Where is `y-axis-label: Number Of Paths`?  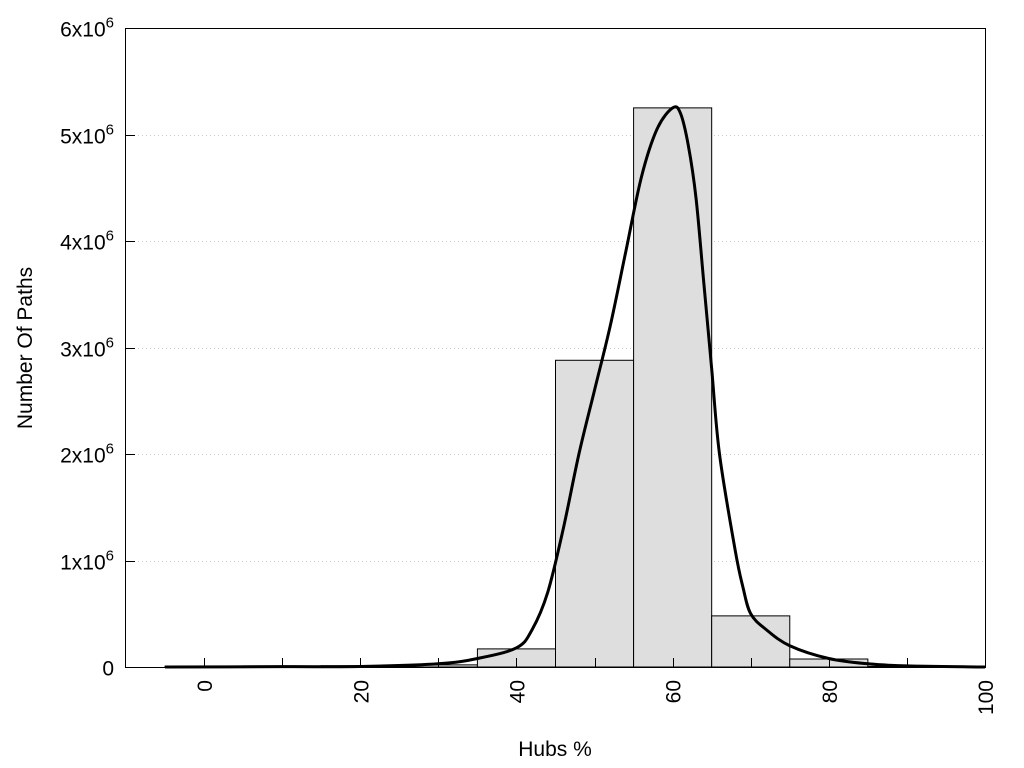 y-axis-label: Number Of Paths is located at coordinates (25, 348).